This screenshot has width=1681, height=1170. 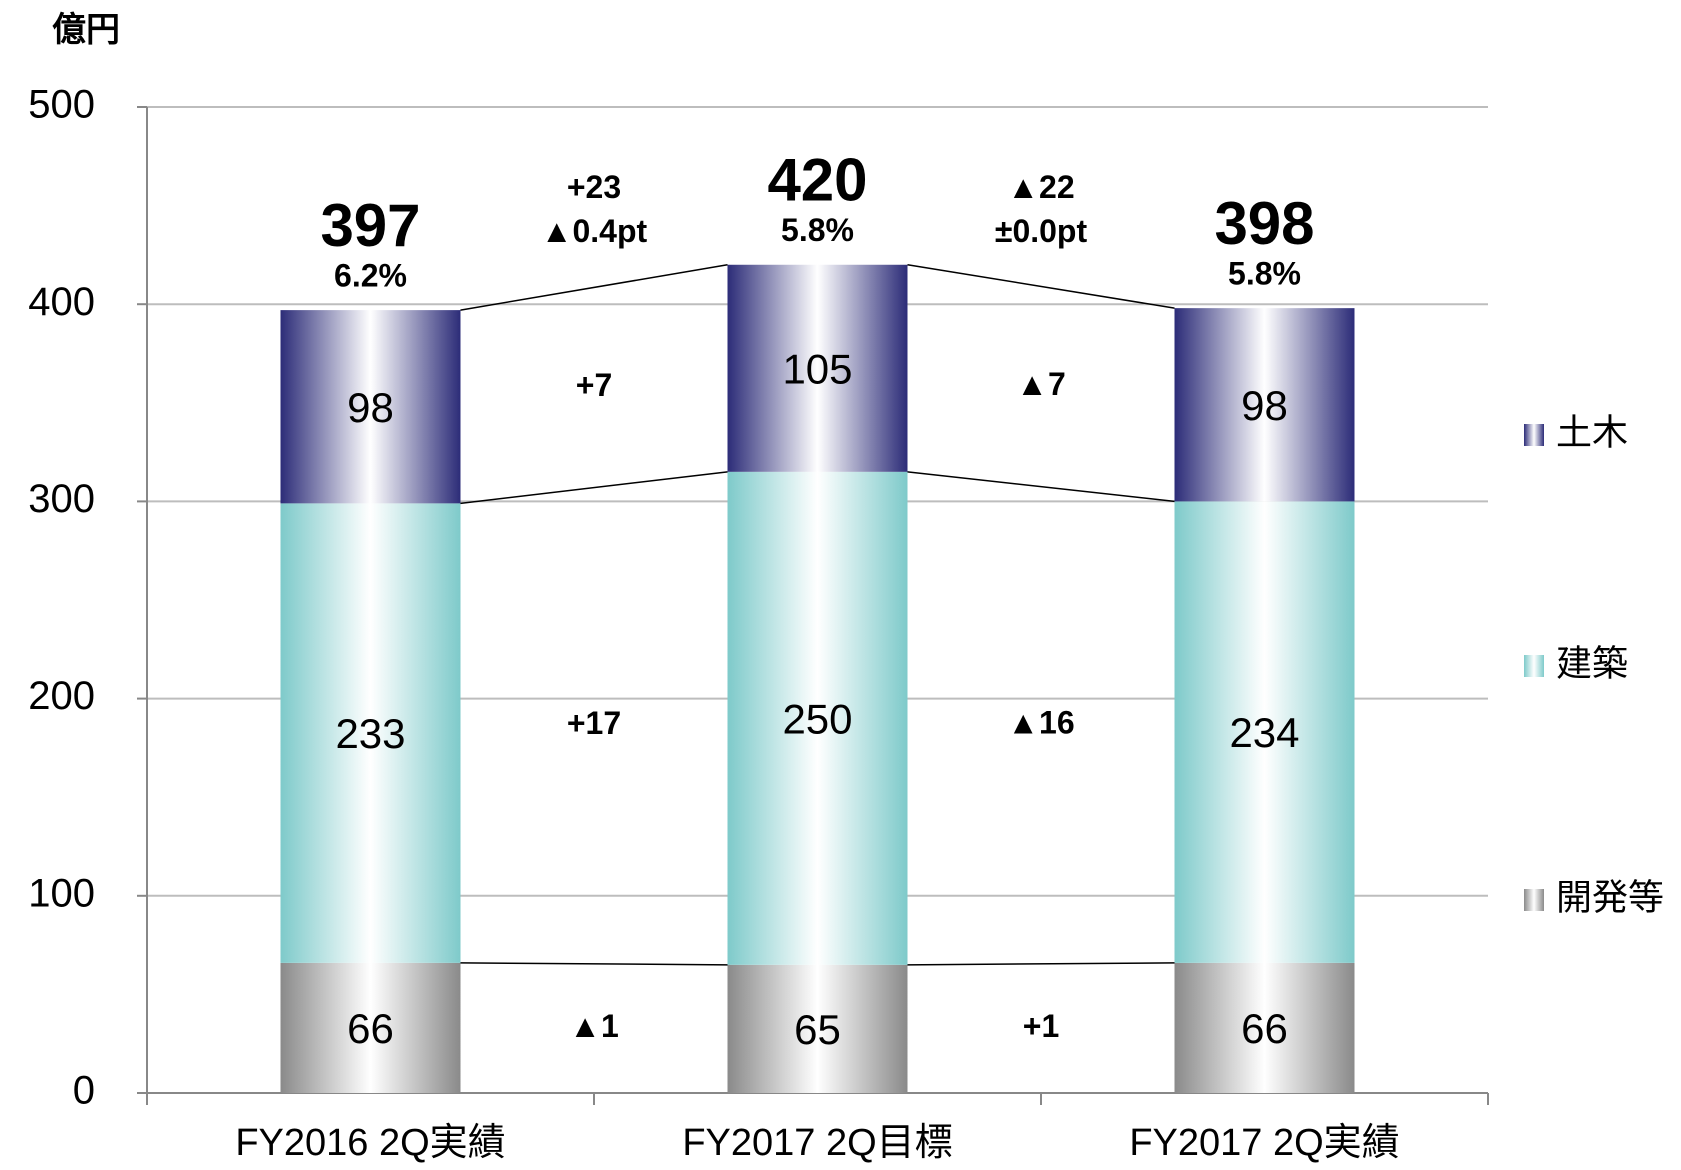 What do you see at coordinates (817, 1143) in the screenshot?
I see `x-tick-label: FY2017 2Q目標` at bounding box center [817, 1143].